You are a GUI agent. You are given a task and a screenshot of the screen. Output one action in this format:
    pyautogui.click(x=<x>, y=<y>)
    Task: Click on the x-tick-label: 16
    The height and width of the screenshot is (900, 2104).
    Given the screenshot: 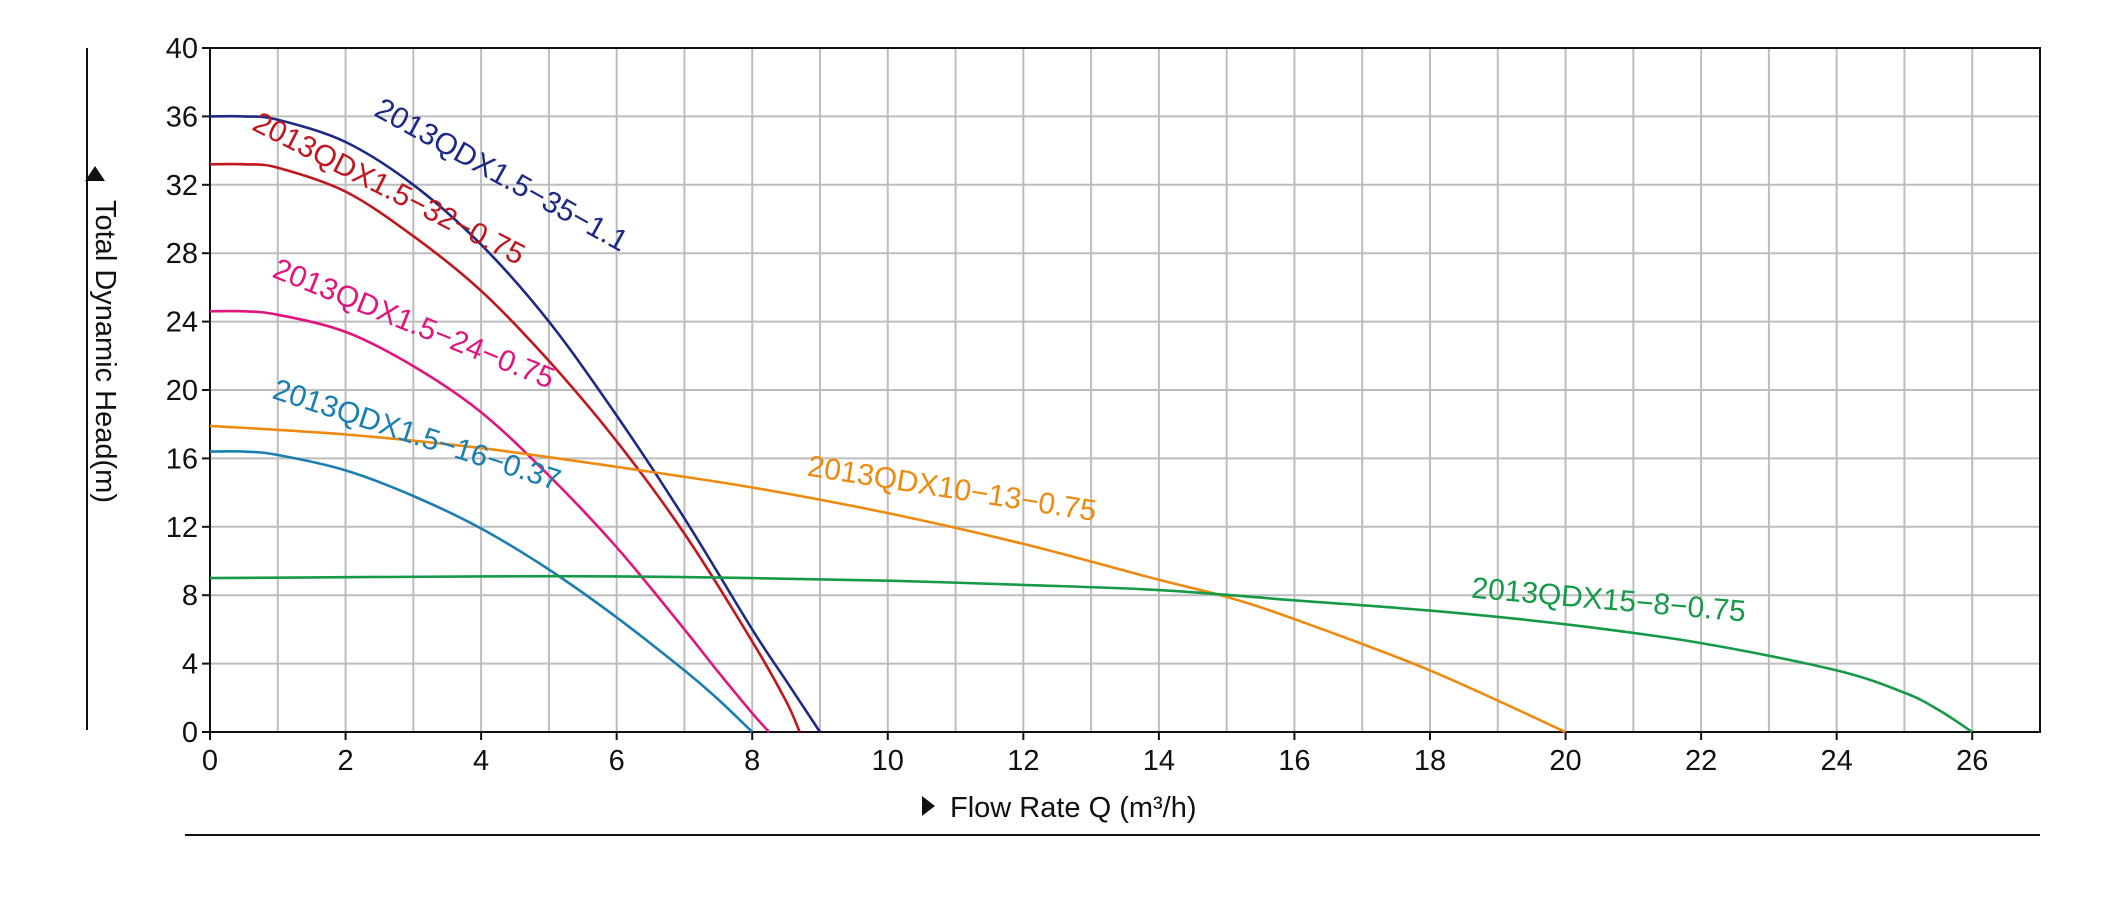 What is the action you would take?
    pyautogui.click(x=1294, y=761)
    